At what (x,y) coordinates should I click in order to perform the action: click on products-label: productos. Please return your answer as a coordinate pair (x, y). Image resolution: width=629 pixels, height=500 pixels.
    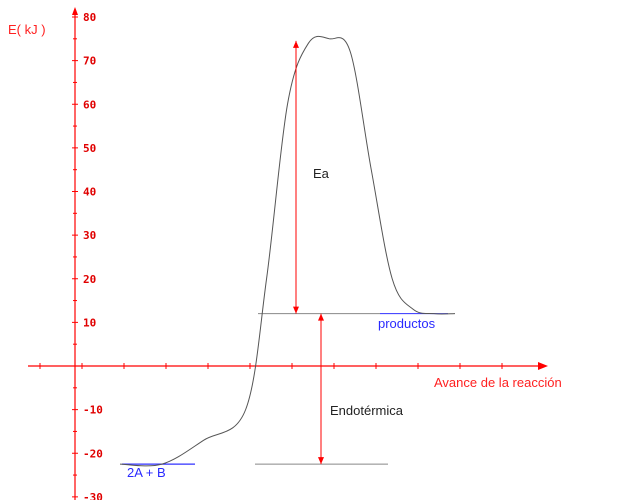
    Looking at the image, I should click on (407, 323).